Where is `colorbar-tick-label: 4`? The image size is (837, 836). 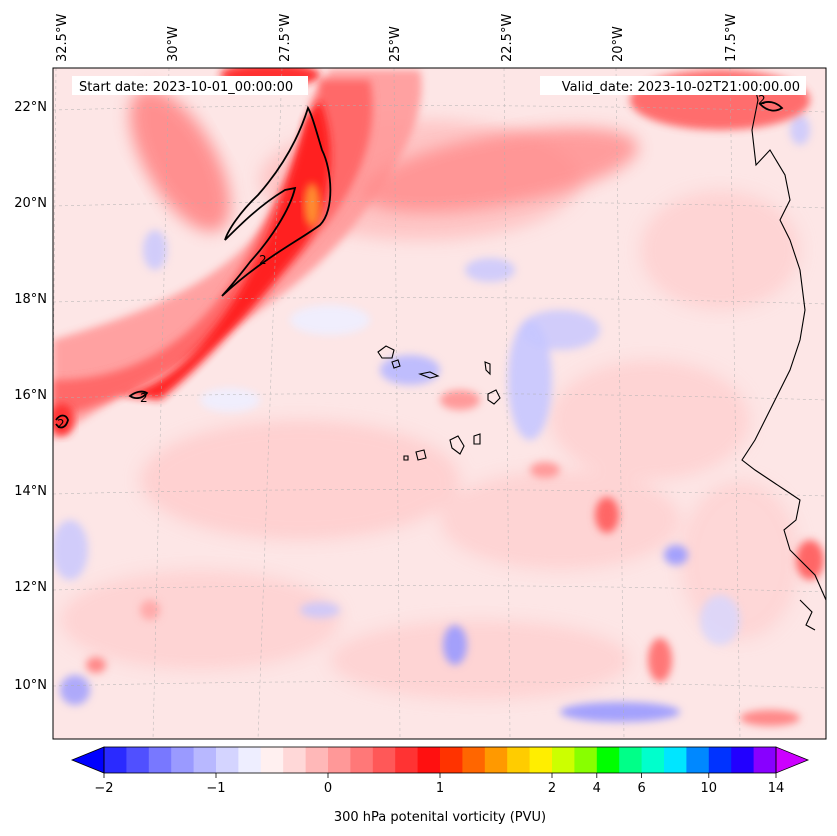 colorbar-tick-label: 4 is located at coordinates (597, 788).